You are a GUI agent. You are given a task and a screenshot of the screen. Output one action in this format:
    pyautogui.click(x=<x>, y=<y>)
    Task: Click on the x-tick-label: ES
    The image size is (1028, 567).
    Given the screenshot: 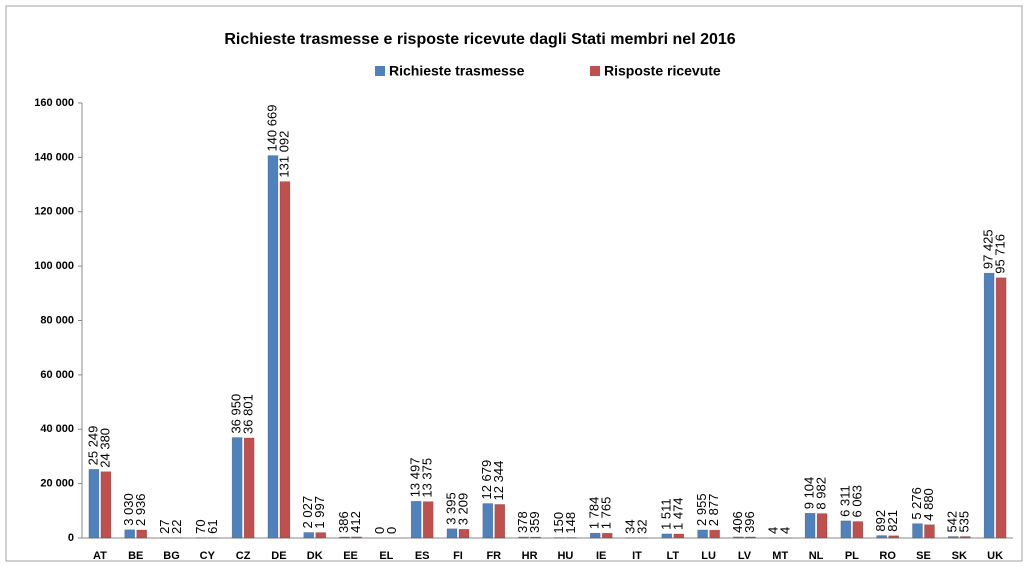 What is the action you would take?
    pyautogui.click(x=422, y=556)
    